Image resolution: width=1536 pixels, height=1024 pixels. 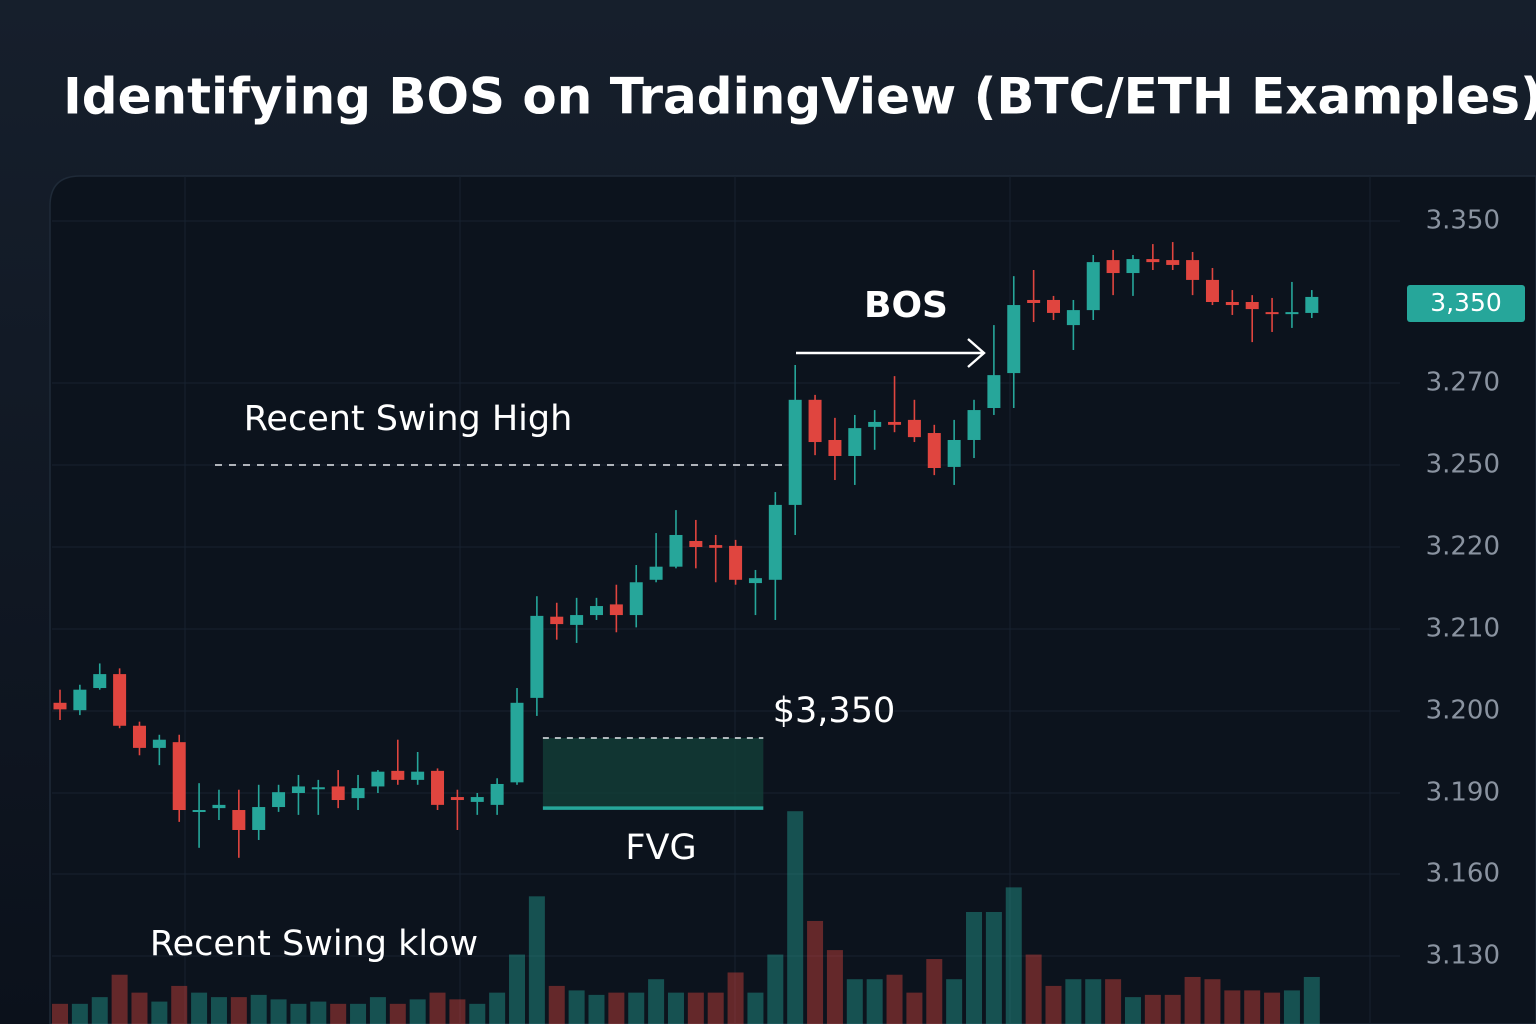 I want to click on y-tick-label: 3.270, so click(x=1463, y=383).